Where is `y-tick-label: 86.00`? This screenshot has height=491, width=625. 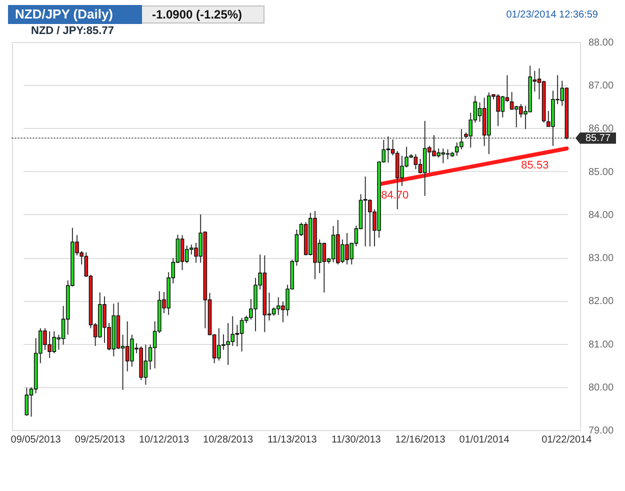
y-tick-label: 86.00 is located at coordinates (601, 129).